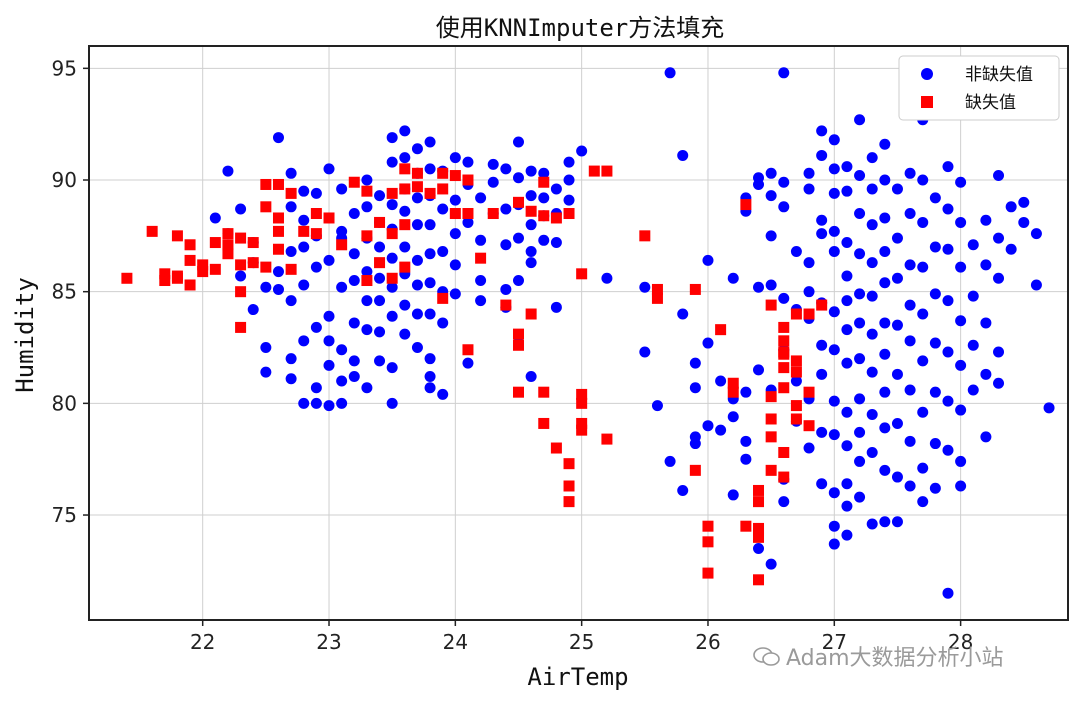 The height and width of the screenshot is (702, 1080). I want to click on legend-label-missing: 缺失值, so click(990, 103).